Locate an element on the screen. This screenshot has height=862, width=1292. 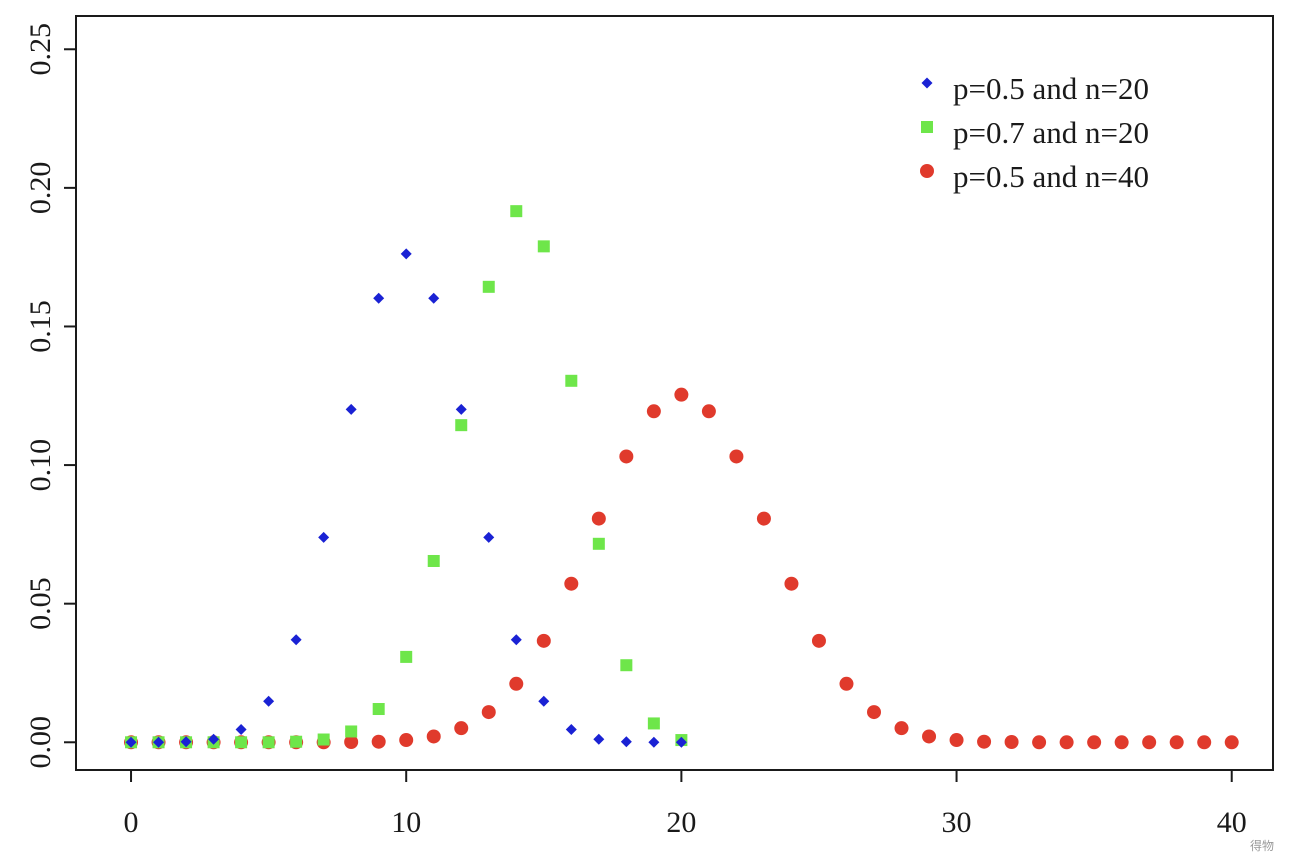
legend-marker-circle is located at coordinates (927, 171).